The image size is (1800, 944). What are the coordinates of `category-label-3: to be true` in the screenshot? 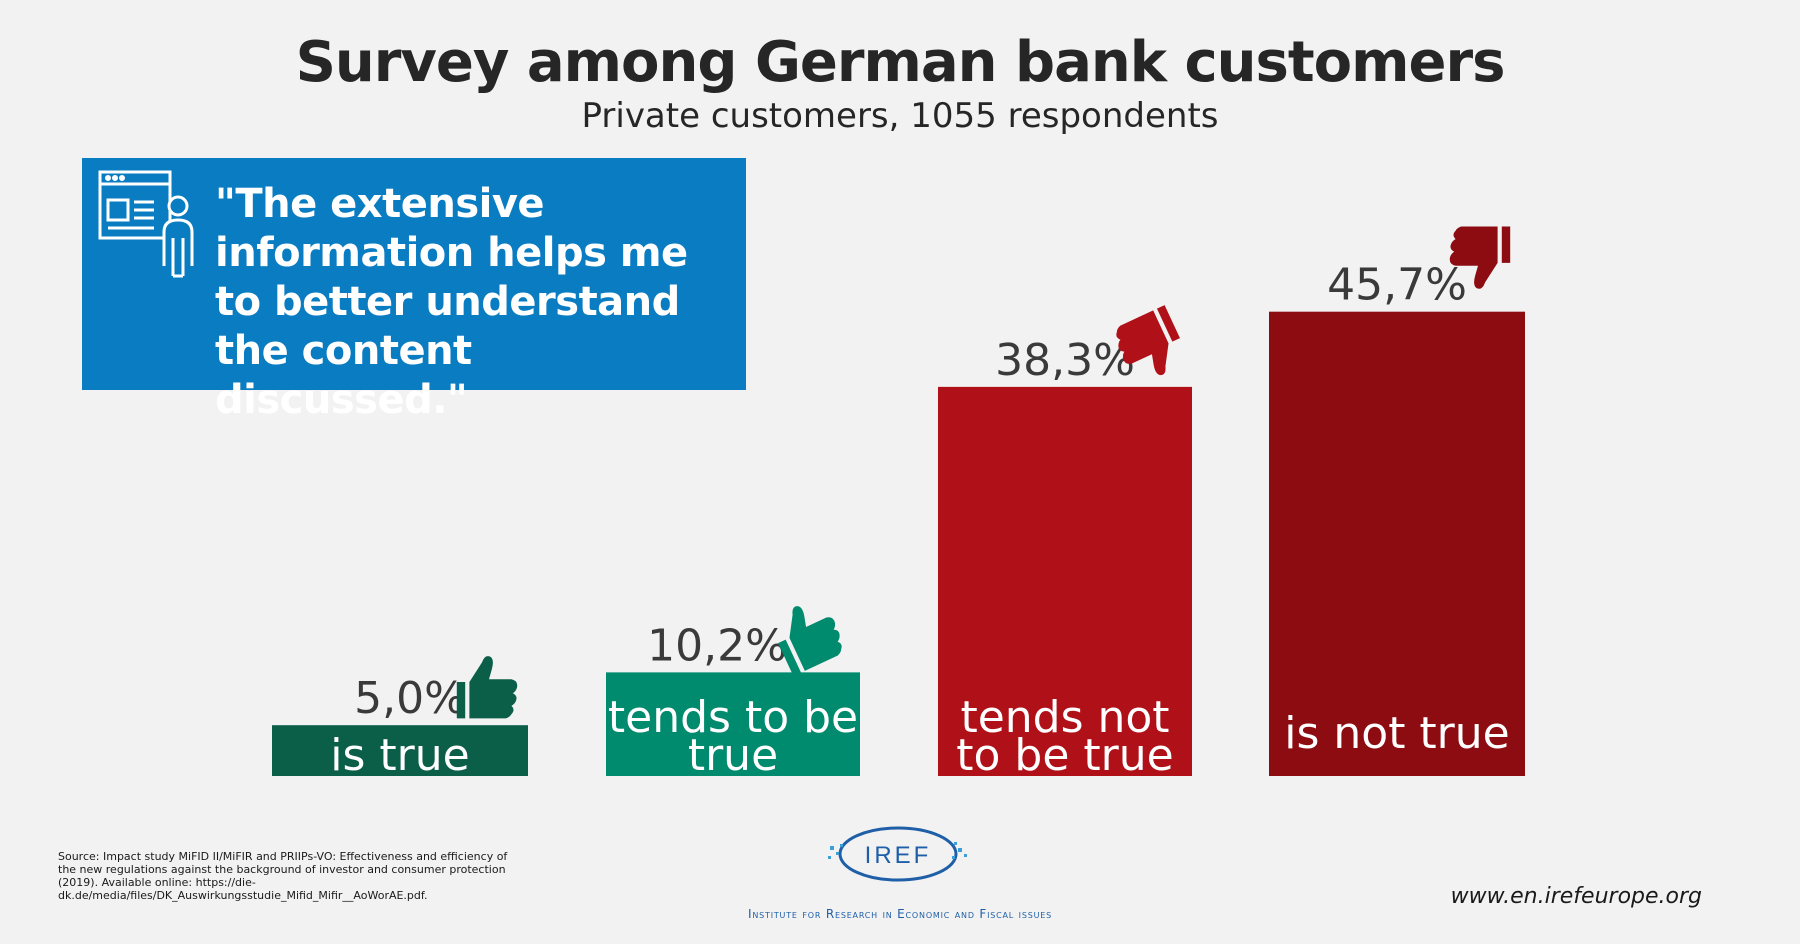 It's located at (1064, 755).